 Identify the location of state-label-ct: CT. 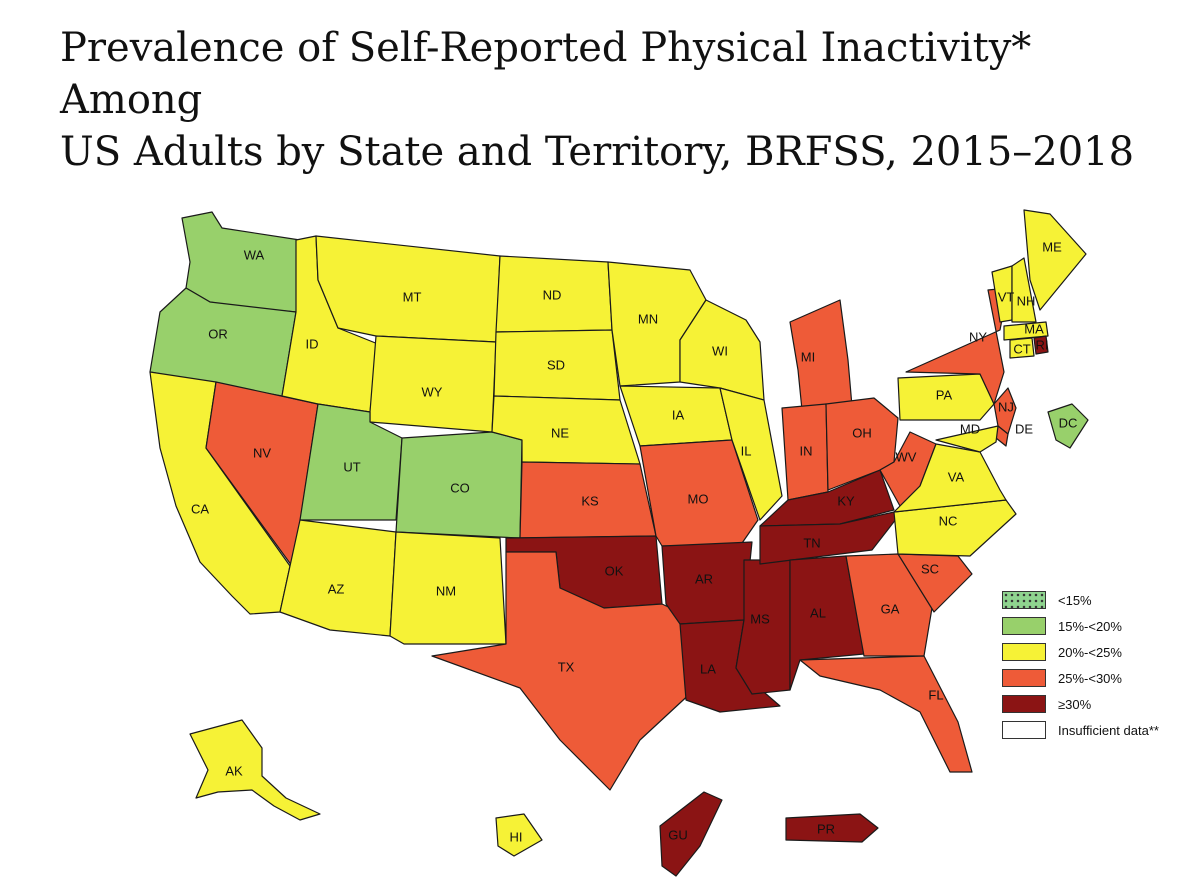
(1021, 348).